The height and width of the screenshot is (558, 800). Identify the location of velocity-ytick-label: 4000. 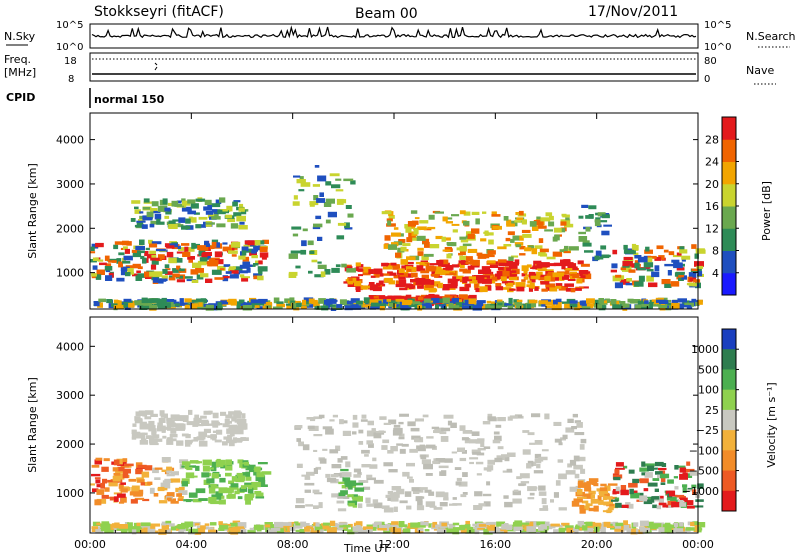
(70, 346).